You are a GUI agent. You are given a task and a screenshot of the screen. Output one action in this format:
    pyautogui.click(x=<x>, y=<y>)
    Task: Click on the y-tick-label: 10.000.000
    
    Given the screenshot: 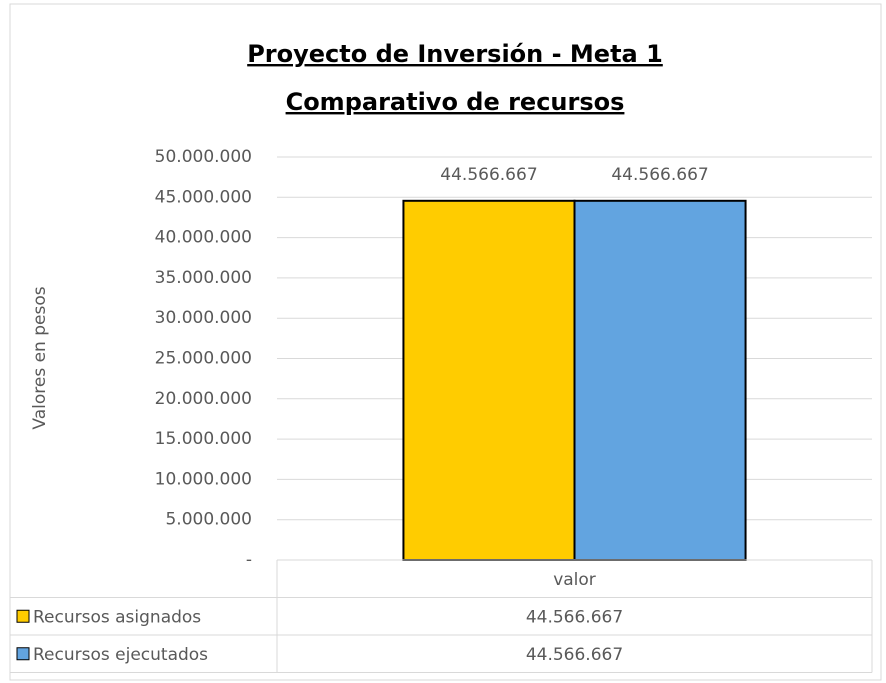 What is the action you would take?
    pyautogui.click(x=203, y=479)
    